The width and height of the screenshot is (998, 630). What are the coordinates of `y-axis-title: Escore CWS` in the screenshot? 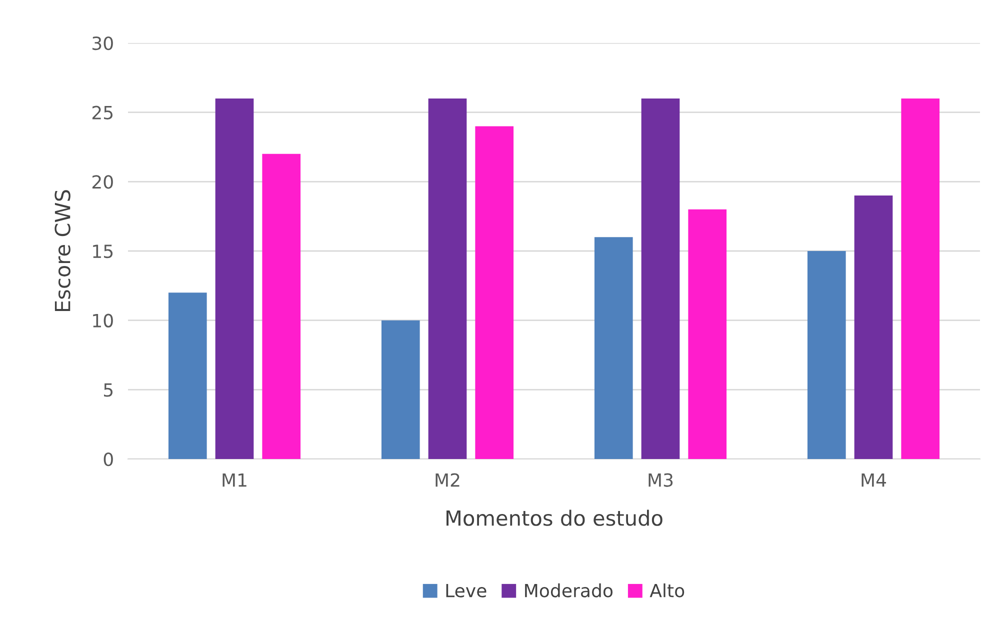 It's located at (62, 251).